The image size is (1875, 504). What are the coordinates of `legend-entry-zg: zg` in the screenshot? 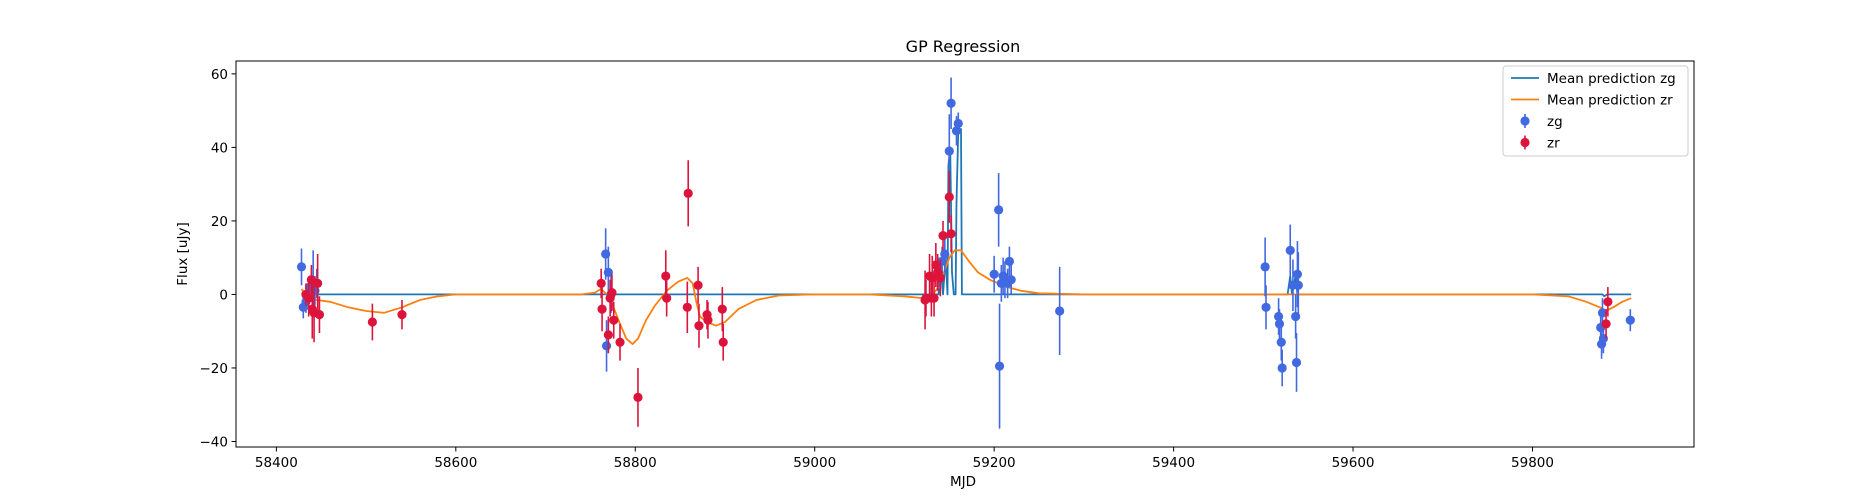 It's located at (1541, 122).